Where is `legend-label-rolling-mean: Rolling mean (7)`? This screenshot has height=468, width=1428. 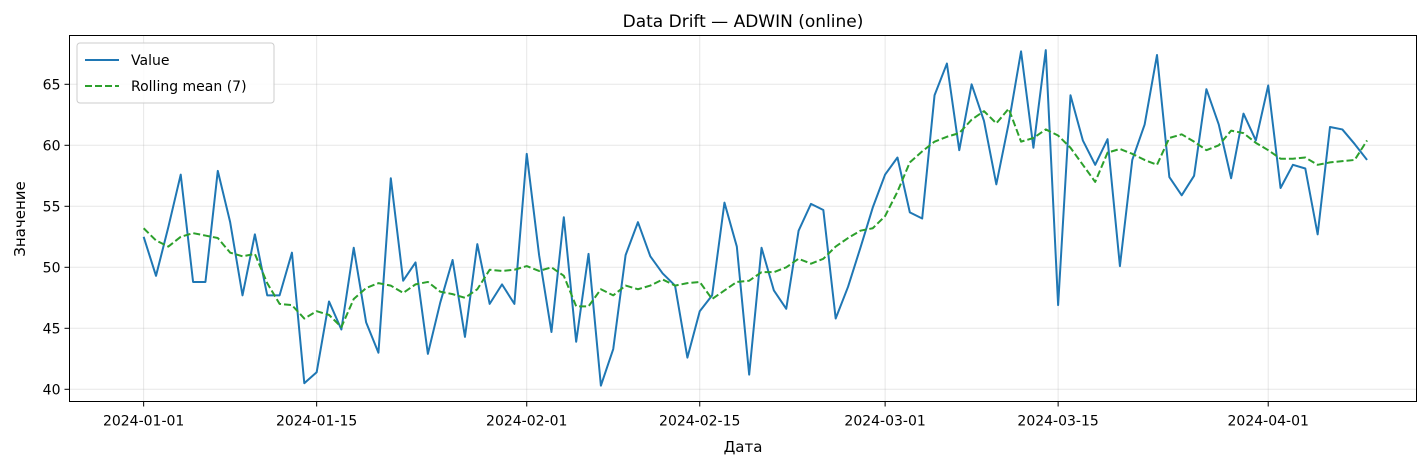
legend-label-rolling-mean: Rolling mean (7) is located at coordinates (189, 87).